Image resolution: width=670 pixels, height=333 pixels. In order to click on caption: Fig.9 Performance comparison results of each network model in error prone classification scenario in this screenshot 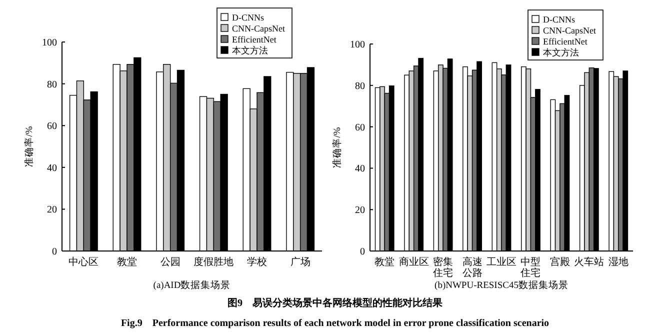, I will do `click(335, 323)`.